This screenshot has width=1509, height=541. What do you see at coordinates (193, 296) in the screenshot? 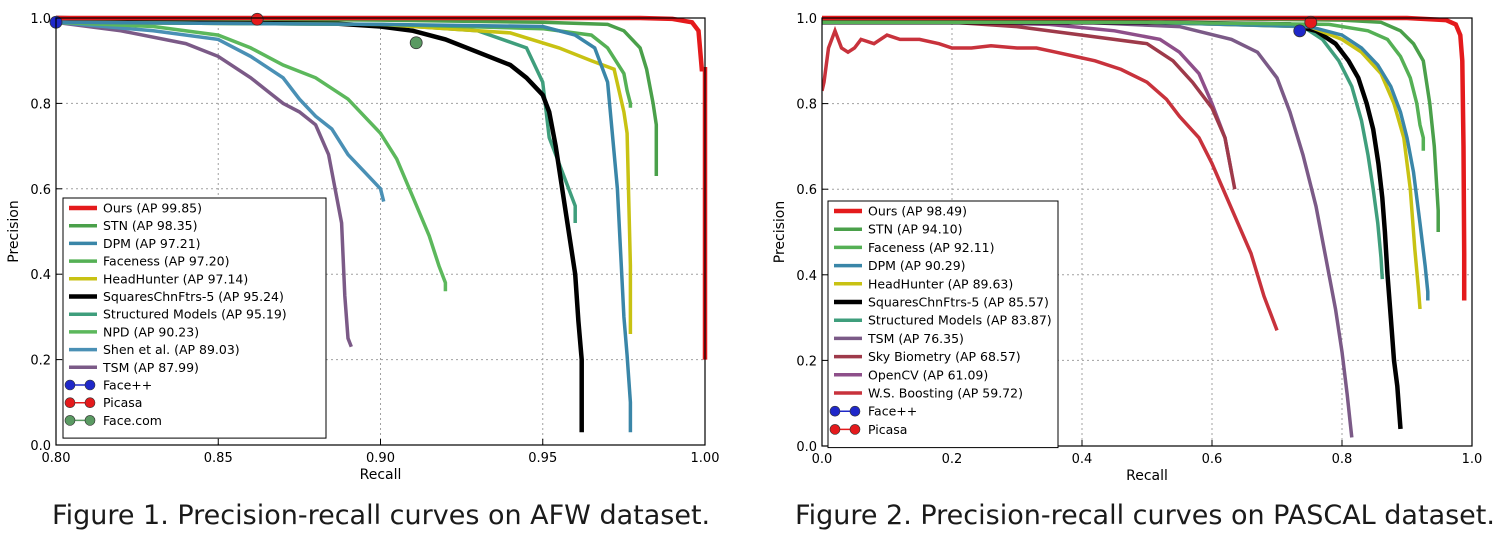
I see `legend-label-squareschnftrs-5: SquaresChnFtrs-5 (AP 95.24)` at bounding box center [193, 296].